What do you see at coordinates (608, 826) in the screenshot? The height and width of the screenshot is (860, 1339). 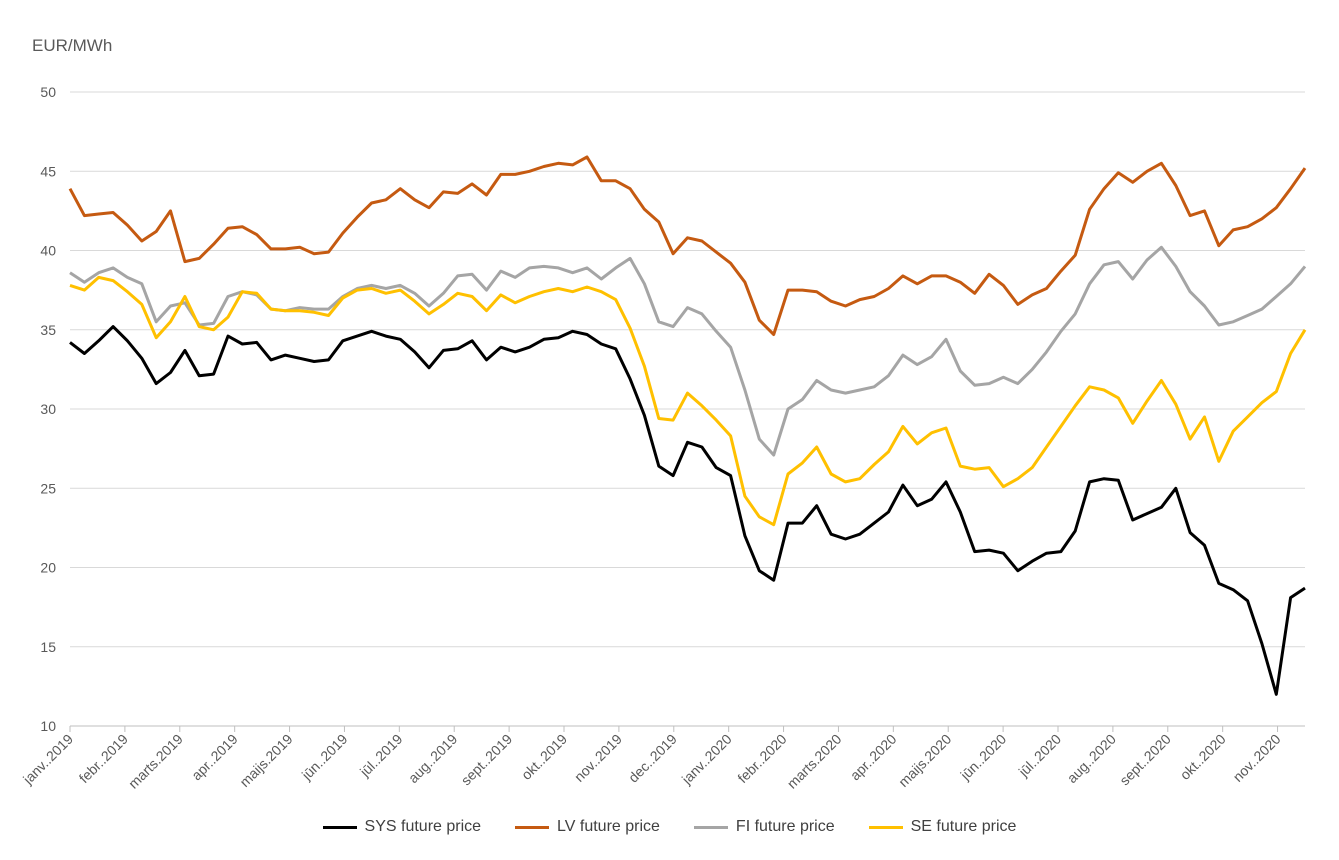 I see `legend-label: LV future price` at bounding box center [608, 826].